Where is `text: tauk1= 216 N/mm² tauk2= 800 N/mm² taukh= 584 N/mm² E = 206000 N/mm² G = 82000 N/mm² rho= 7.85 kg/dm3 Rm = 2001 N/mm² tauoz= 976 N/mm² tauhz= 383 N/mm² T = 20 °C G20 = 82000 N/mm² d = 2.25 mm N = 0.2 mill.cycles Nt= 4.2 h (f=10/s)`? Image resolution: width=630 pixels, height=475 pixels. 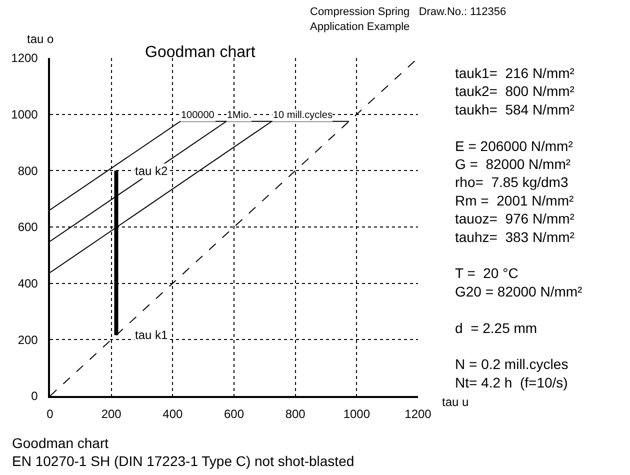 text: tauk1= 216 N/mm² tauk2= 800 N/mm² taukh= 584 N/mm² E = 206000 N/mm² G = 82000 N/mm² rho= 7.85 kg/dm3 Rm = 2001 N/mm² tauoz= 976 N/mm² tauhz= 383 N/mm² T = 20 °C G20 = 82000 N/mm² d = 2.25 mm N = 0.2 mill.cycles Nt= 4.2 h (f=10/s) is located at coordinates (518, 227).